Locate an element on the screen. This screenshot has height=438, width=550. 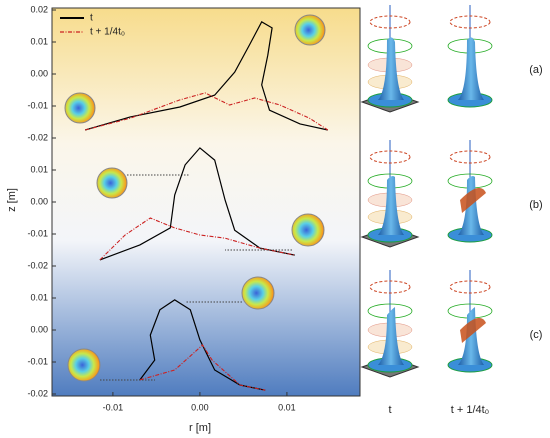
legend-label: t + 1/4t₀ is located at coordinates (107, 32).